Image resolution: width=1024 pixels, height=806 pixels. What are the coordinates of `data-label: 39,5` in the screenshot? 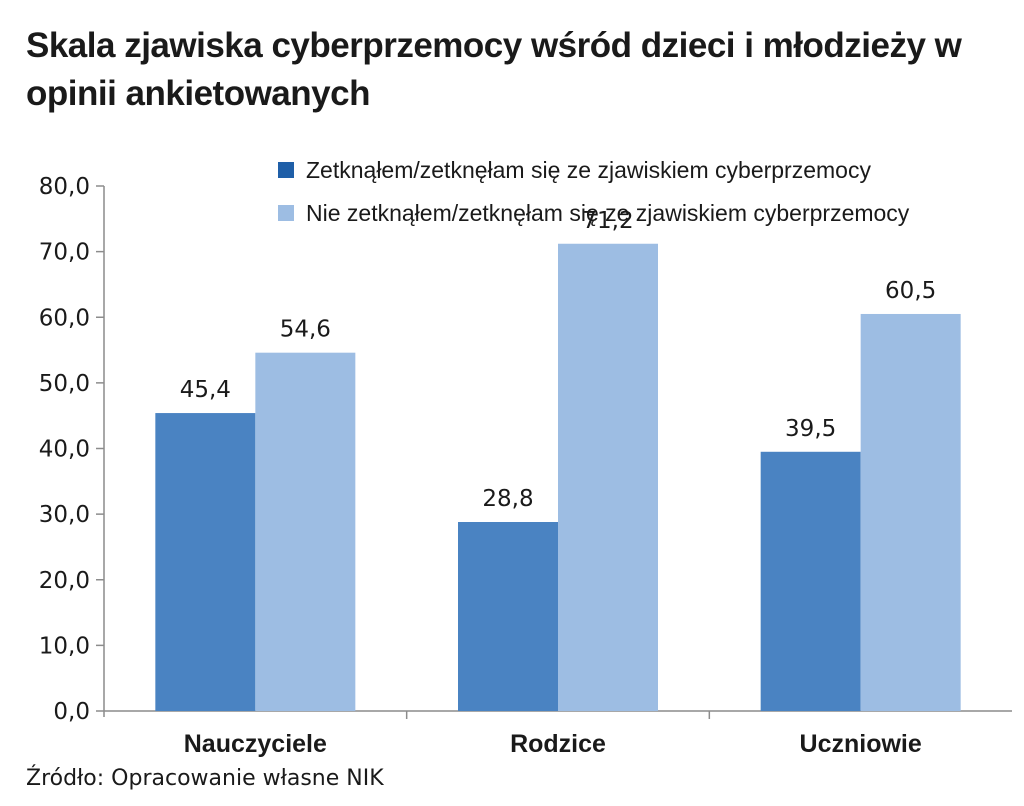 It's located at (810, 429).